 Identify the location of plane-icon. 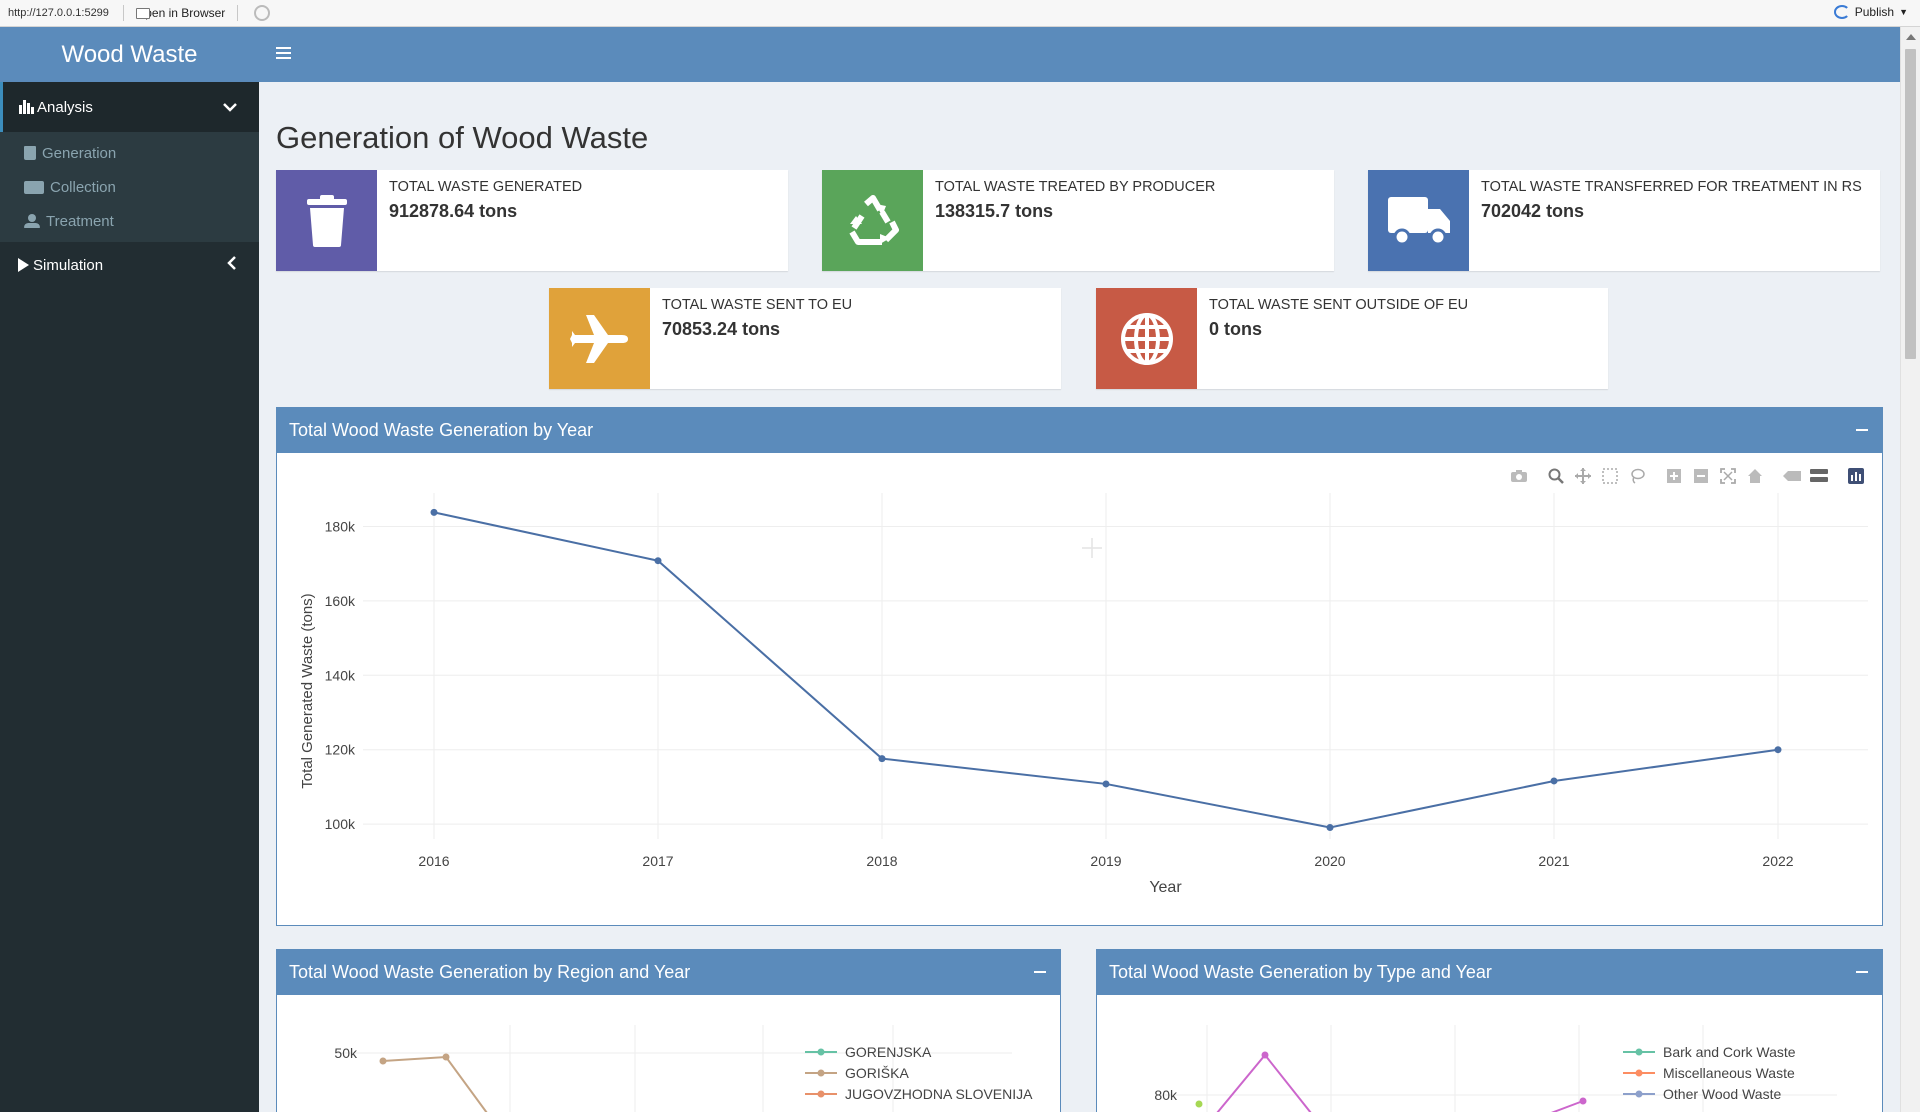
(598, 338).